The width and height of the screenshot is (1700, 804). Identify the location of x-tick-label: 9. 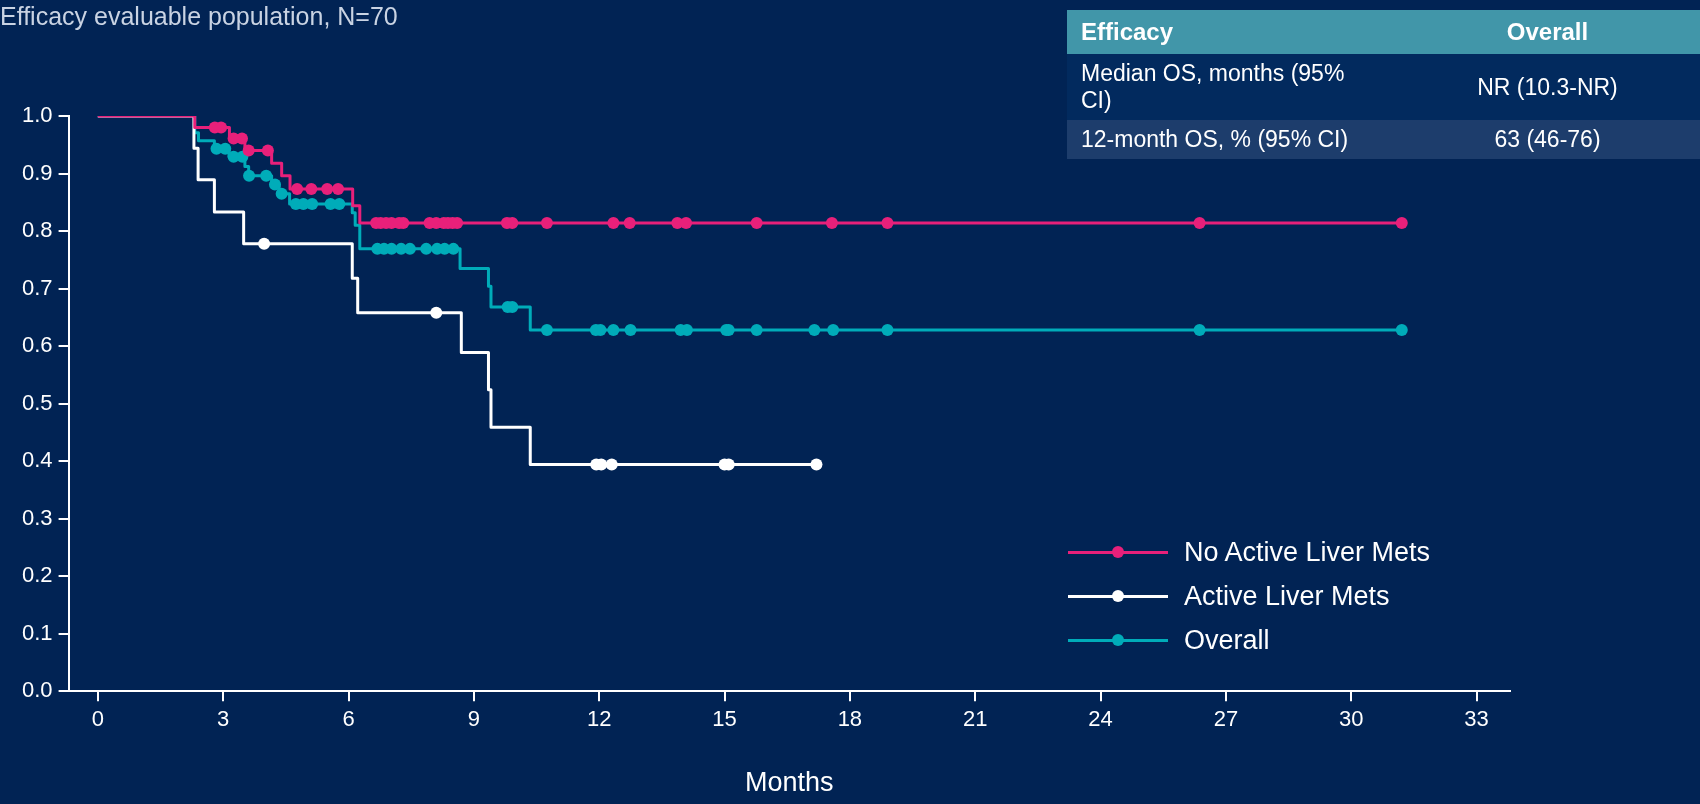
(473, 719).